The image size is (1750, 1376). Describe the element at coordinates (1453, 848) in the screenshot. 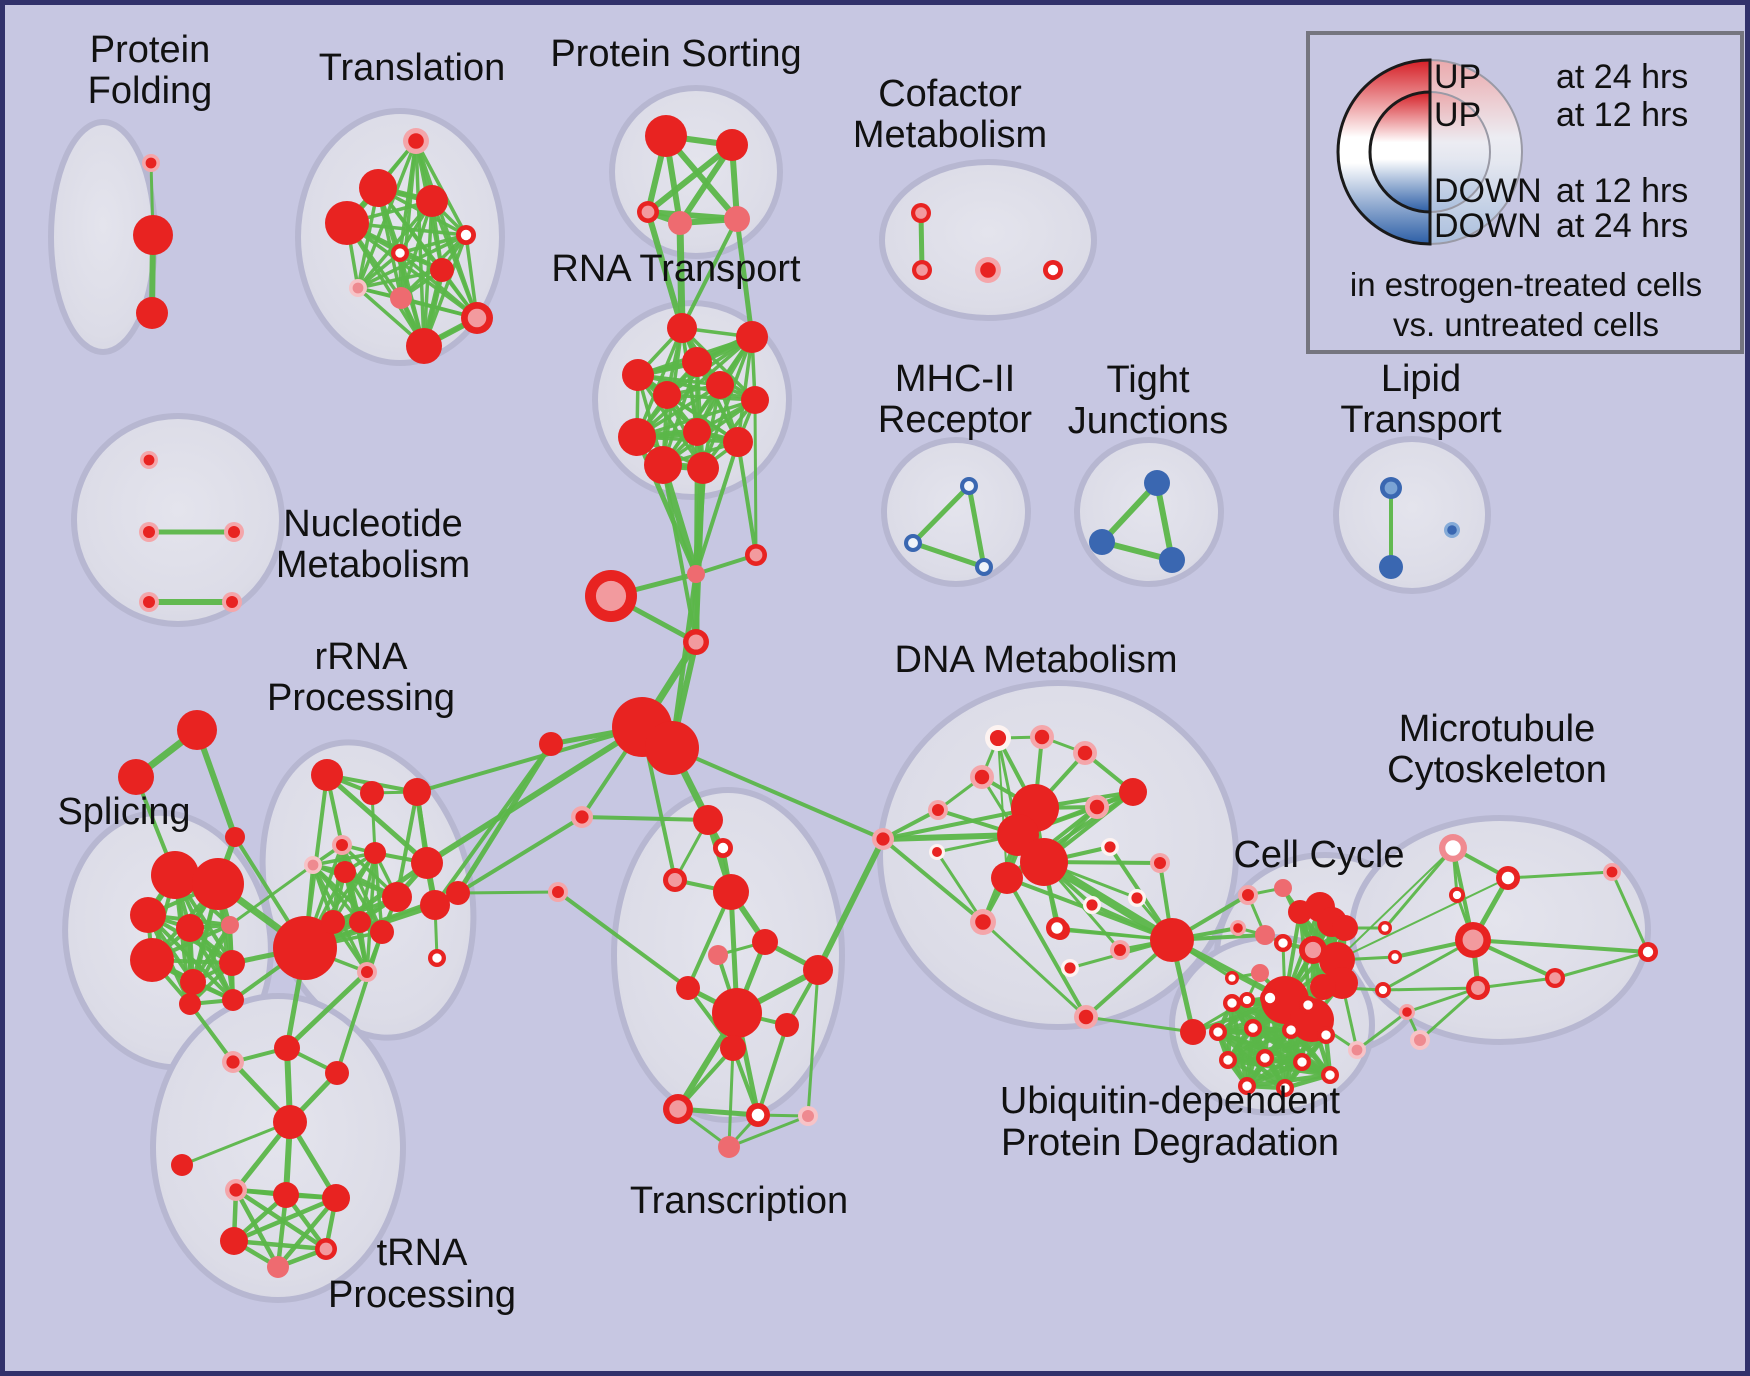

I see `network-node-mt1` at that location.